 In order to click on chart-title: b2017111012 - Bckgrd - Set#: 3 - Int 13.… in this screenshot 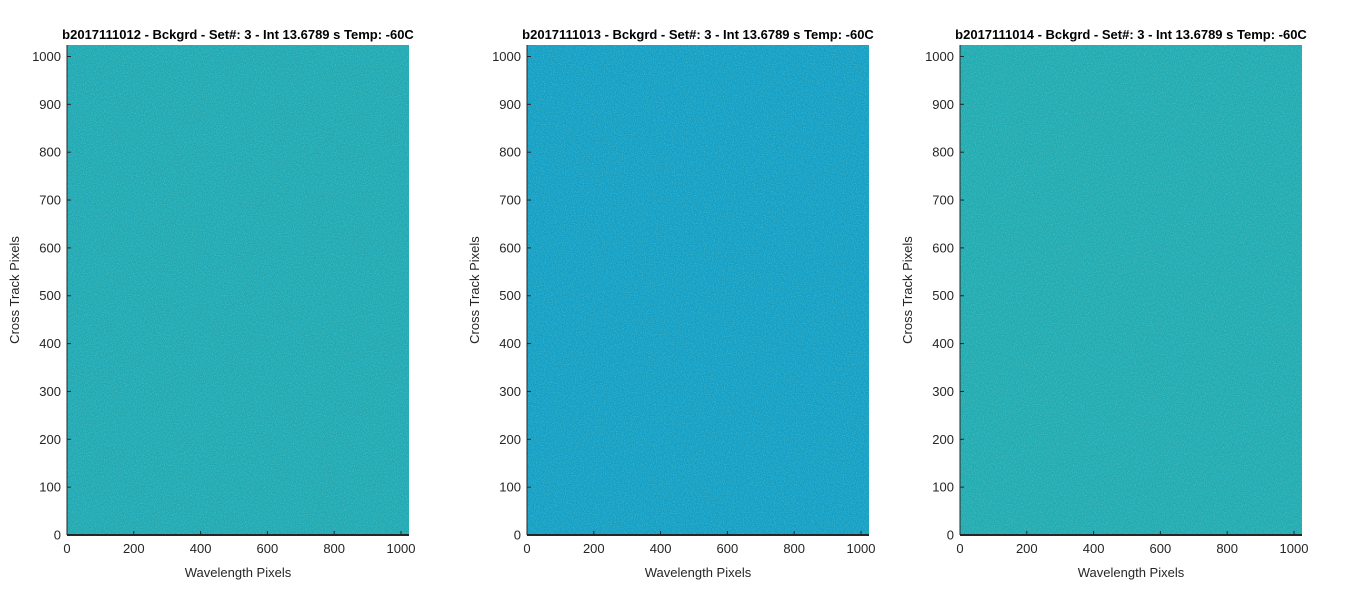, I will do `click(238, 34)`.